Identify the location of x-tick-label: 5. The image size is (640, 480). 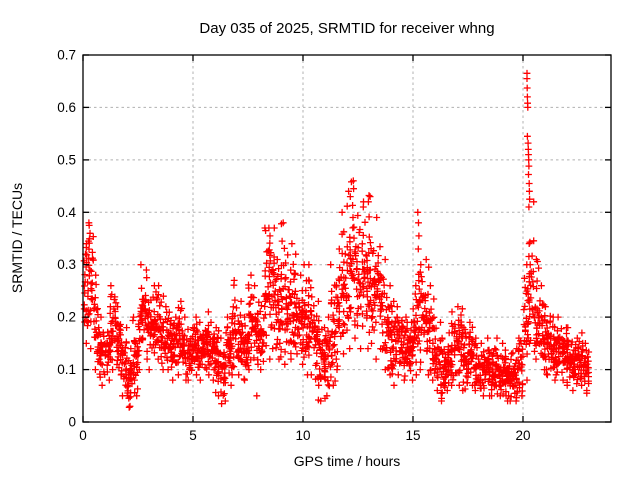
(193, 435).